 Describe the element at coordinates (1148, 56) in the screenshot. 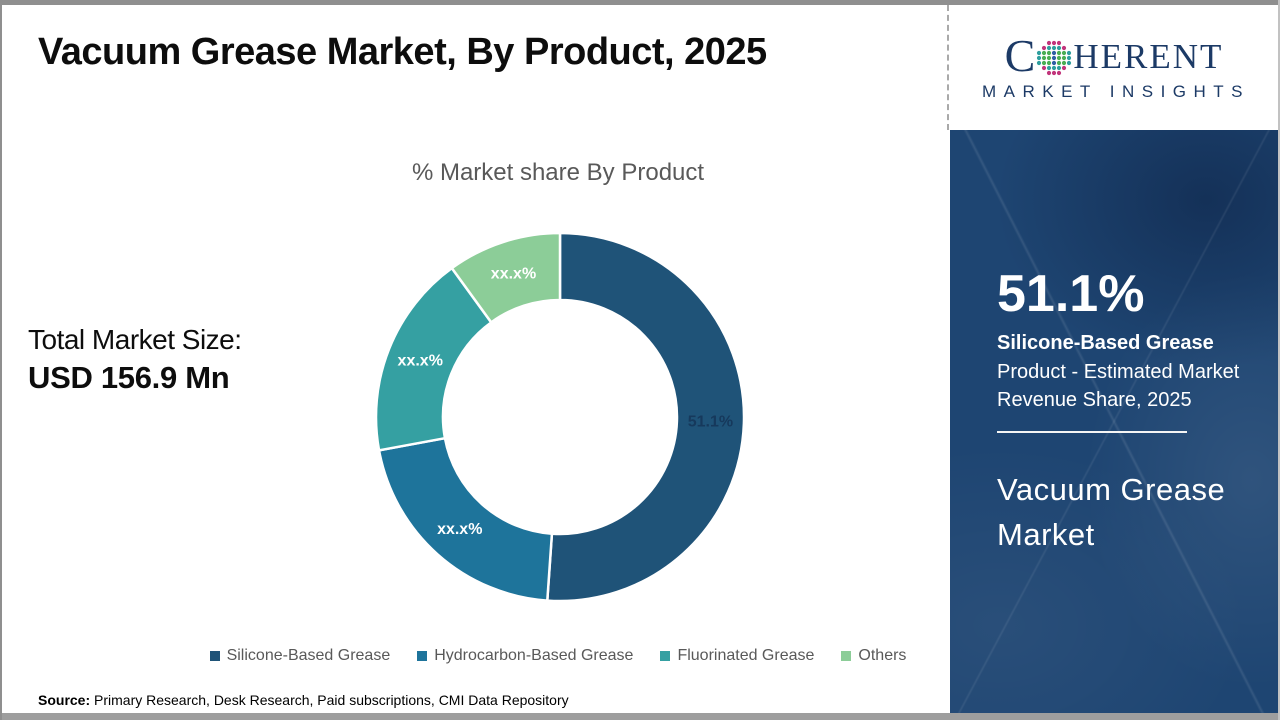

I see `logo-letters-herent: HERENT` at that location.